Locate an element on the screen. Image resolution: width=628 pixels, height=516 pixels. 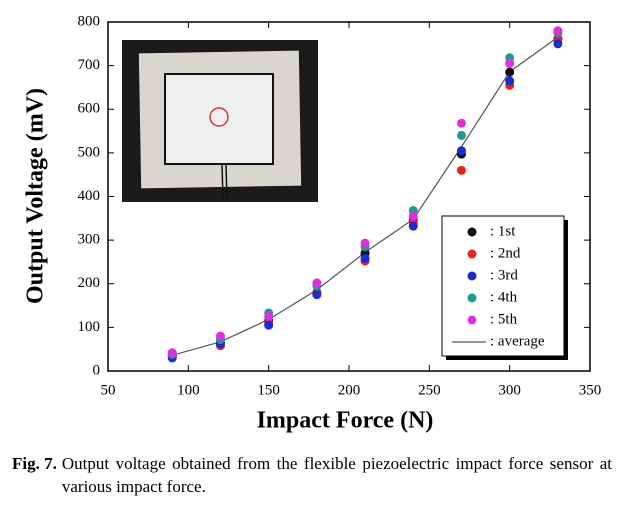
x-tick-label: 350 is located at coordinates (590, 390).